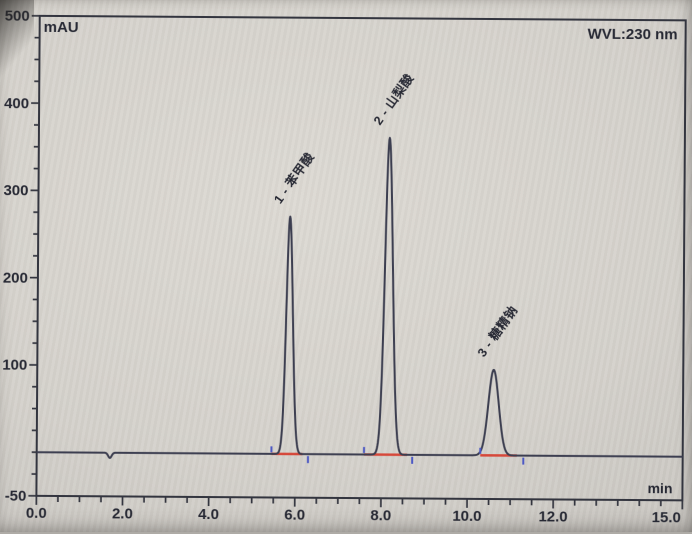 Image resolution: width=692 pixels, height=534 pixels. I want to click on y-tick-label: 300, so click(15, 190).